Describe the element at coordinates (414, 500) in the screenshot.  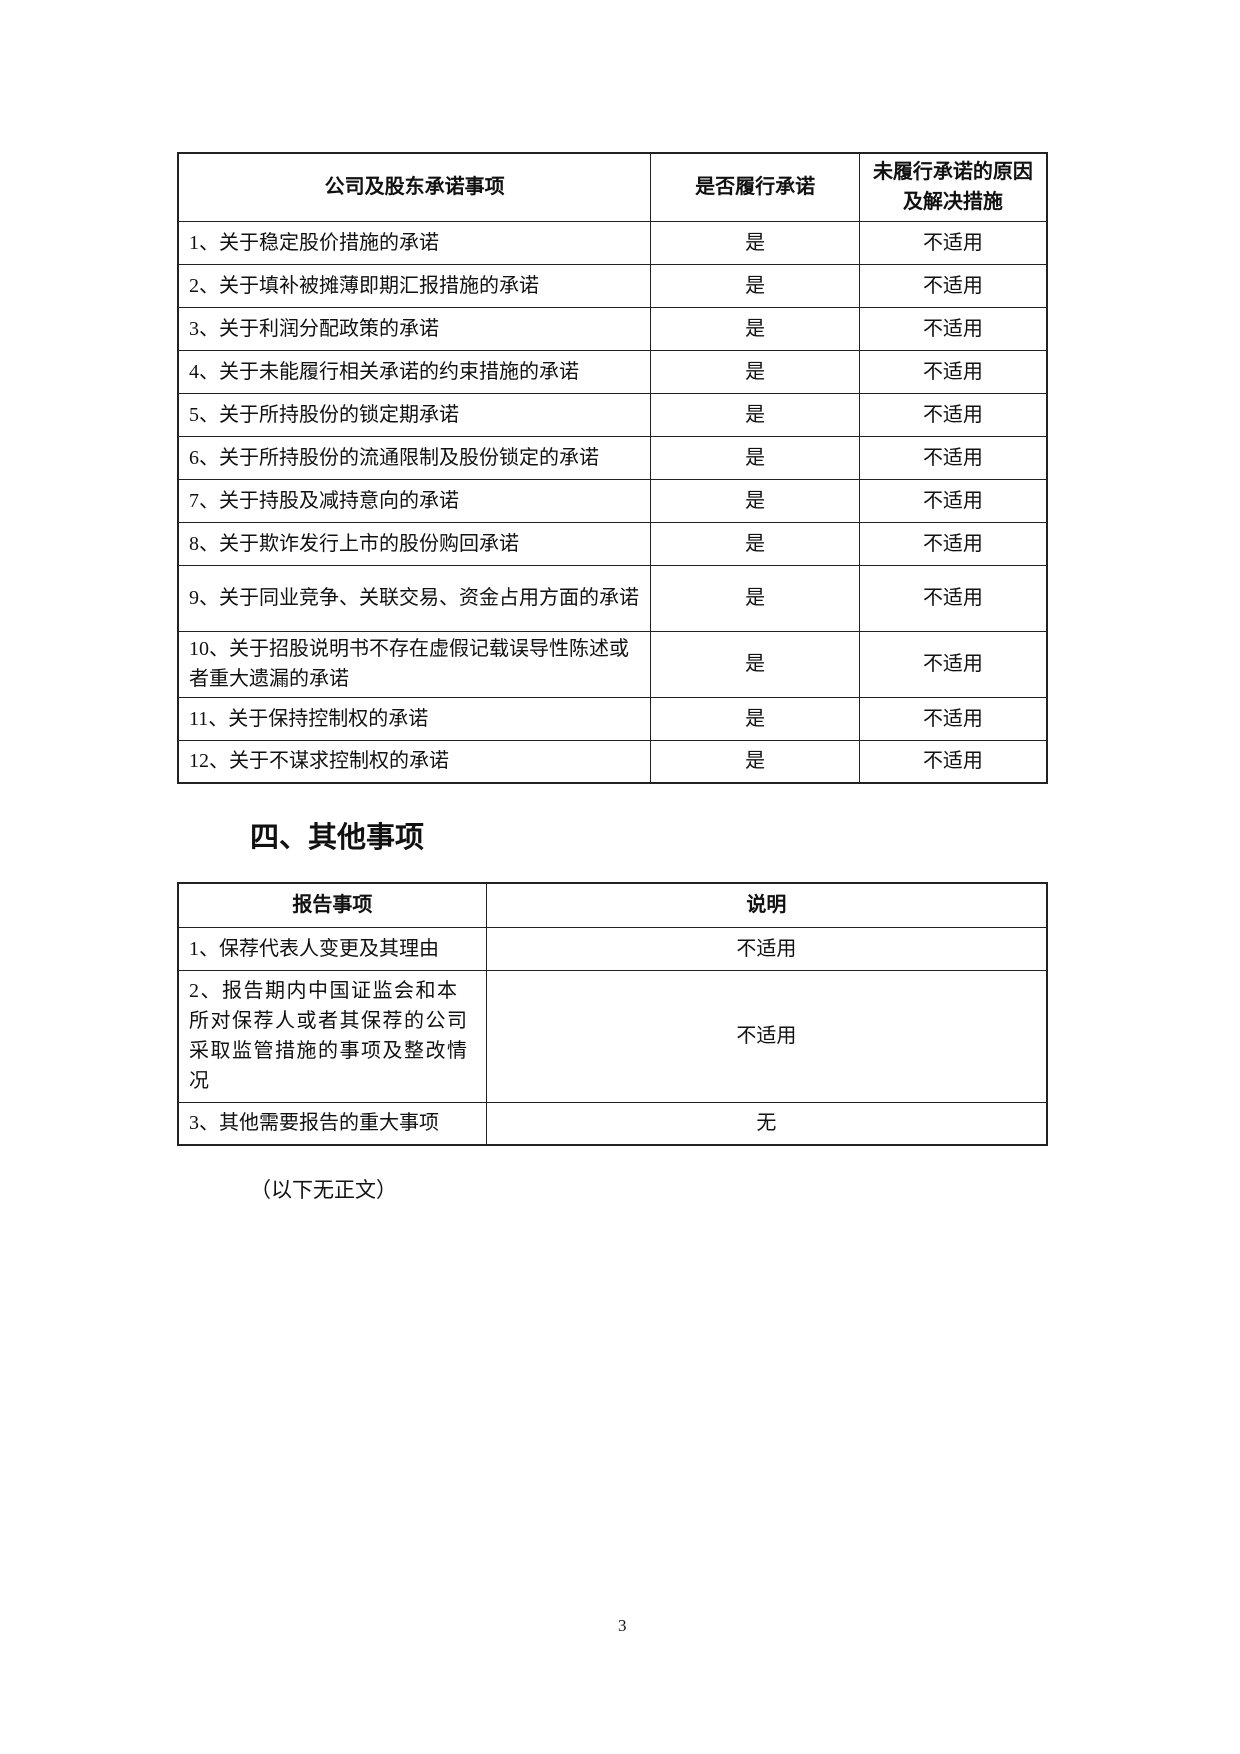
I see `commitment-item: 7、关于持股及减持意向的承诺` at that location.